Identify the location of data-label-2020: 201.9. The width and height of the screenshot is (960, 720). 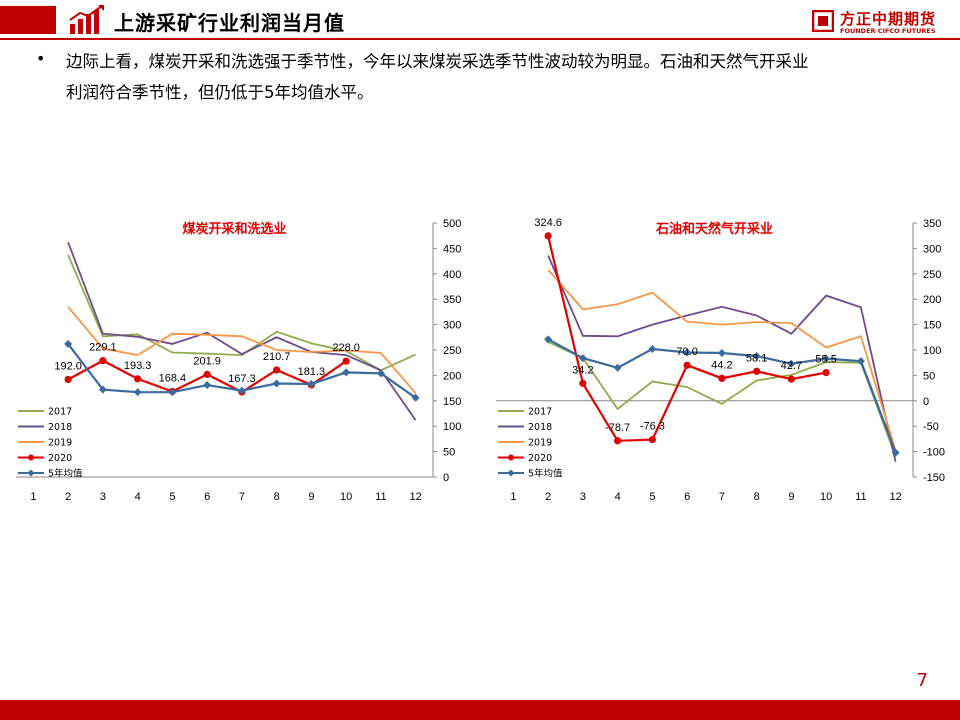
(207, 361).